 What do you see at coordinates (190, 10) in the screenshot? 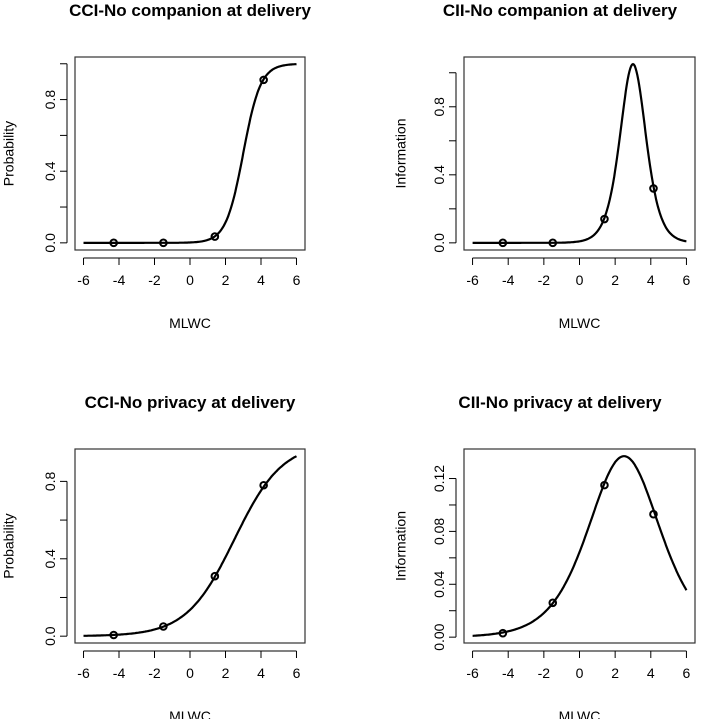
I see `chart-title: CCI-No companion at delivery` at bounding box center [190, 10].